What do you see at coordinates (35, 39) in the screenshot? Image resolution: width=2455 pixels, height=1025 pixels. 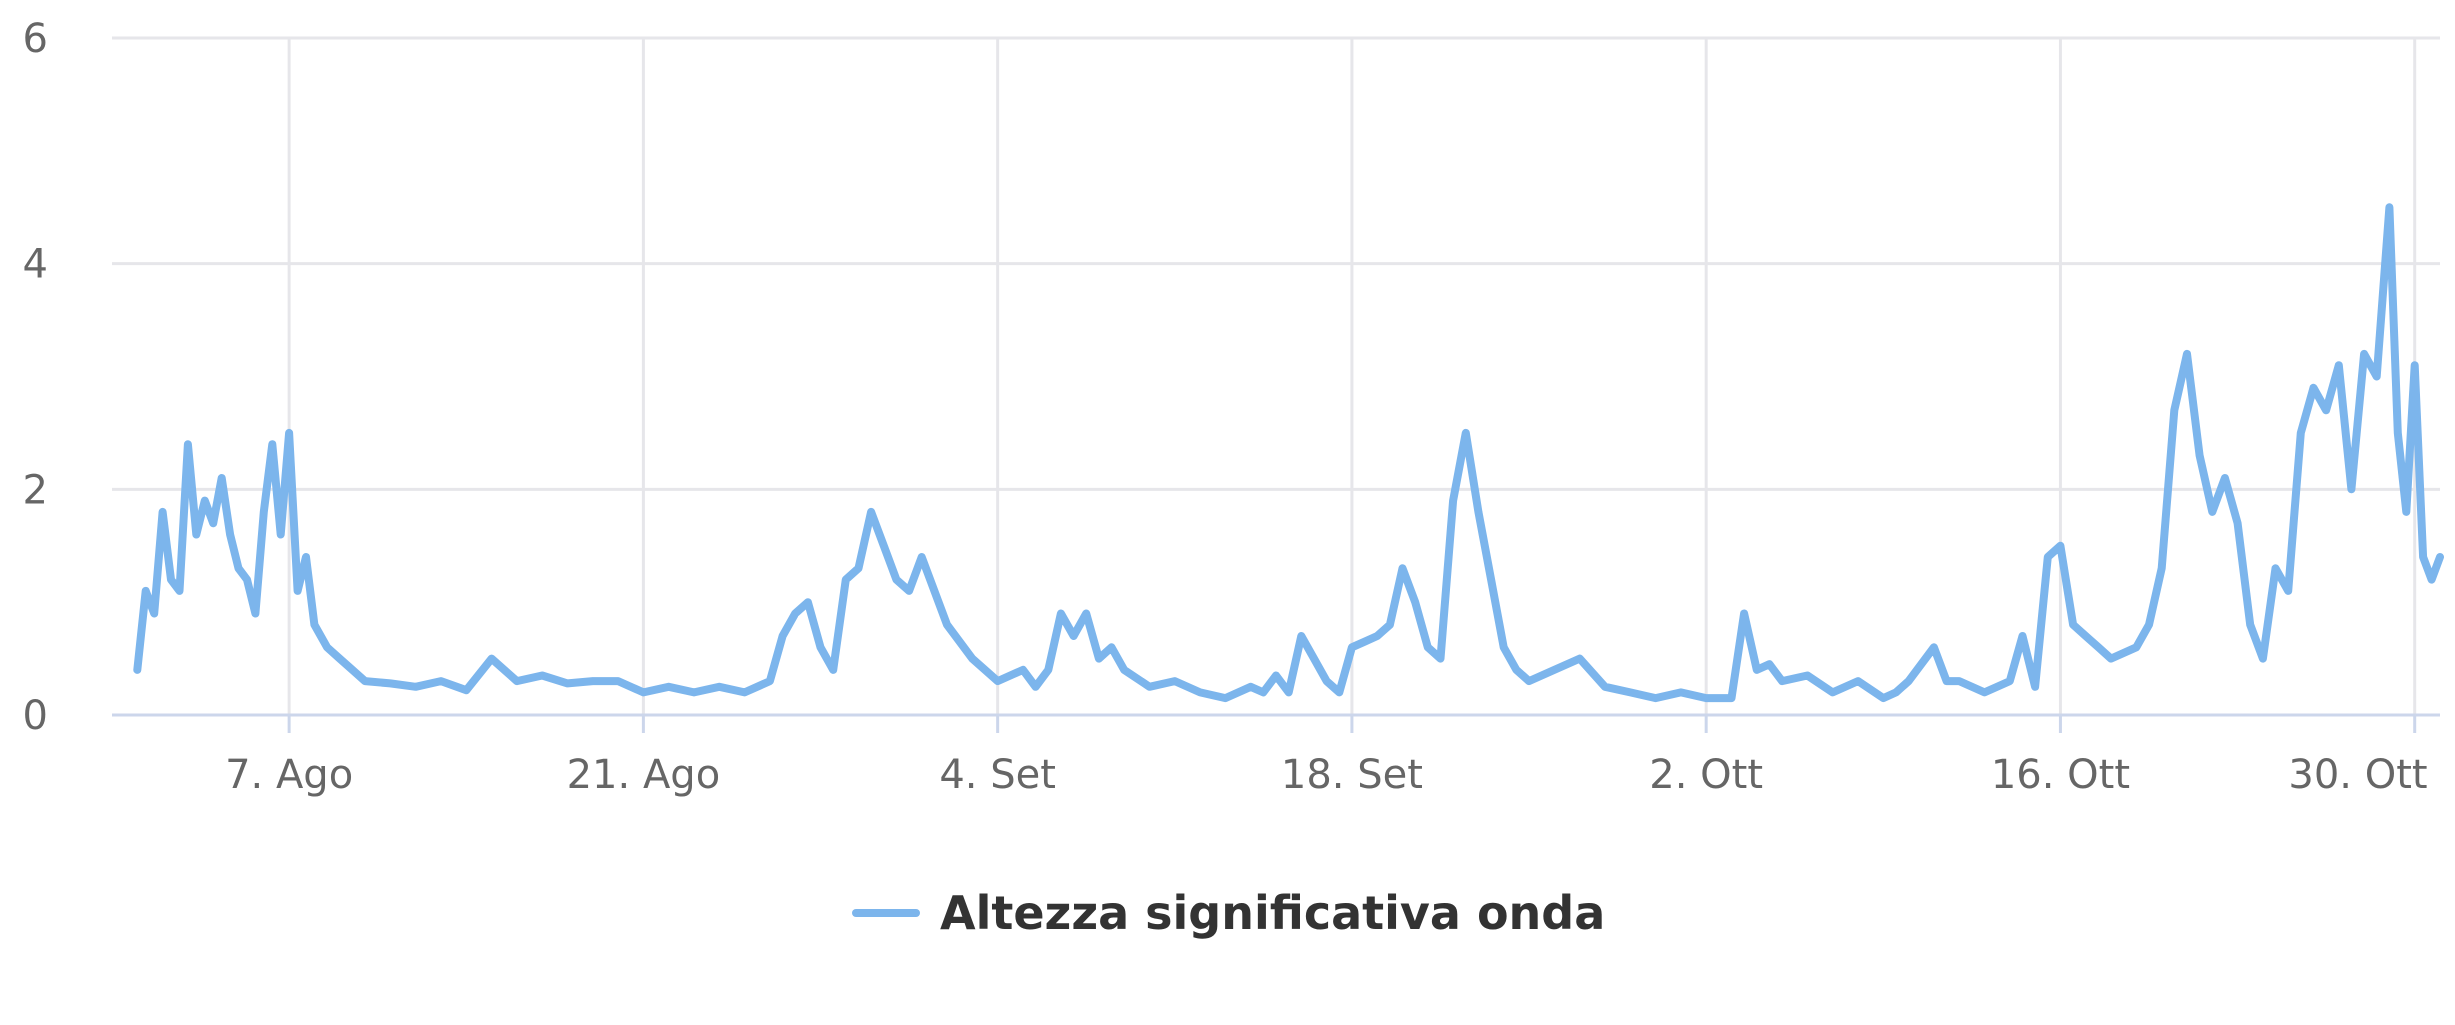 I see `y-tick-label: 6` at bounding box center [35, 39].